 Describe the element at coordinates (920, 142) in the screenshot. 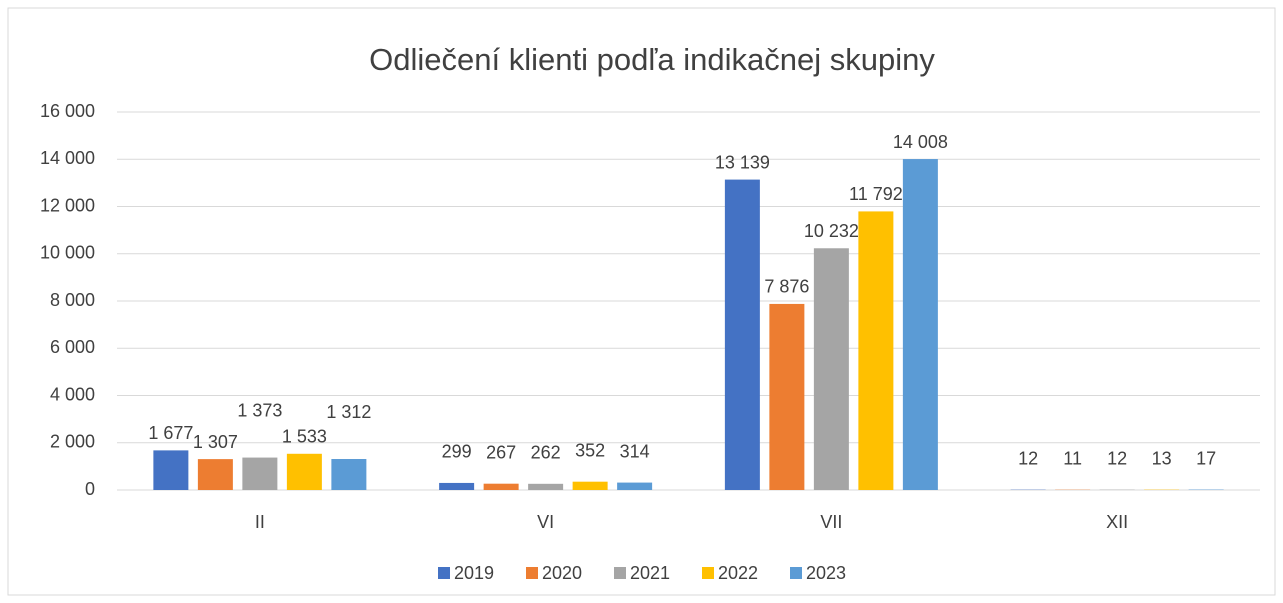

I see `data-label: 14 008` at that location.